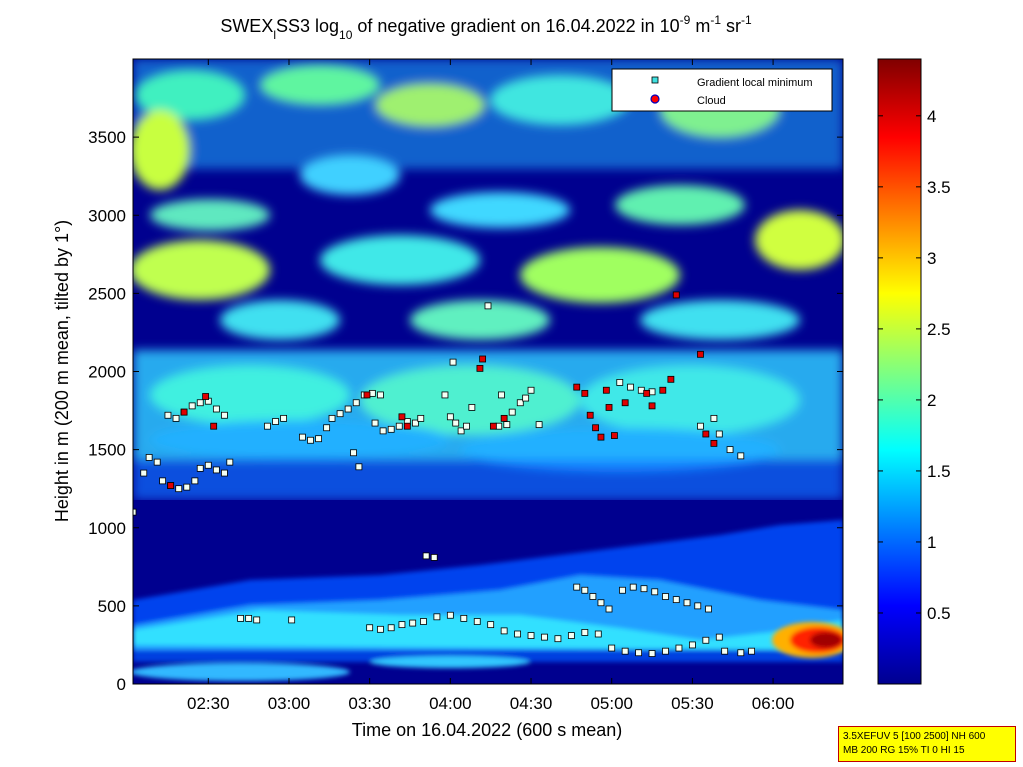 The width and height of the screenshot is (1023, 767). I want to click on colorbar-ticks: 0.5 1 1.5 2 2.5 3 3.5 4, so click(914, 365).